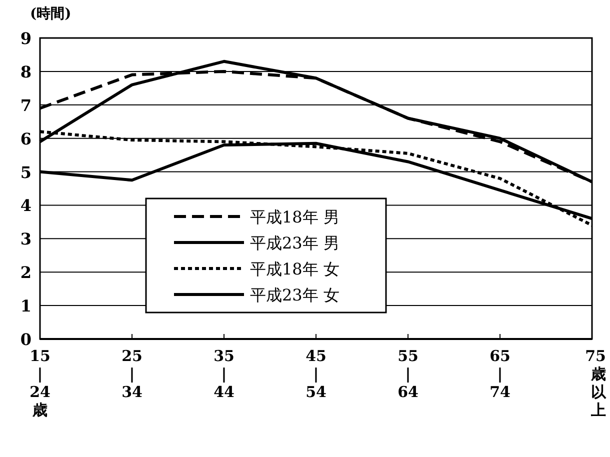 The width and height of the screenshot is (610, 457). What do you see at coordinates (26, 339) in the screenshot?
I see `y-tick-label: 0` at bounding box center [26, 339].